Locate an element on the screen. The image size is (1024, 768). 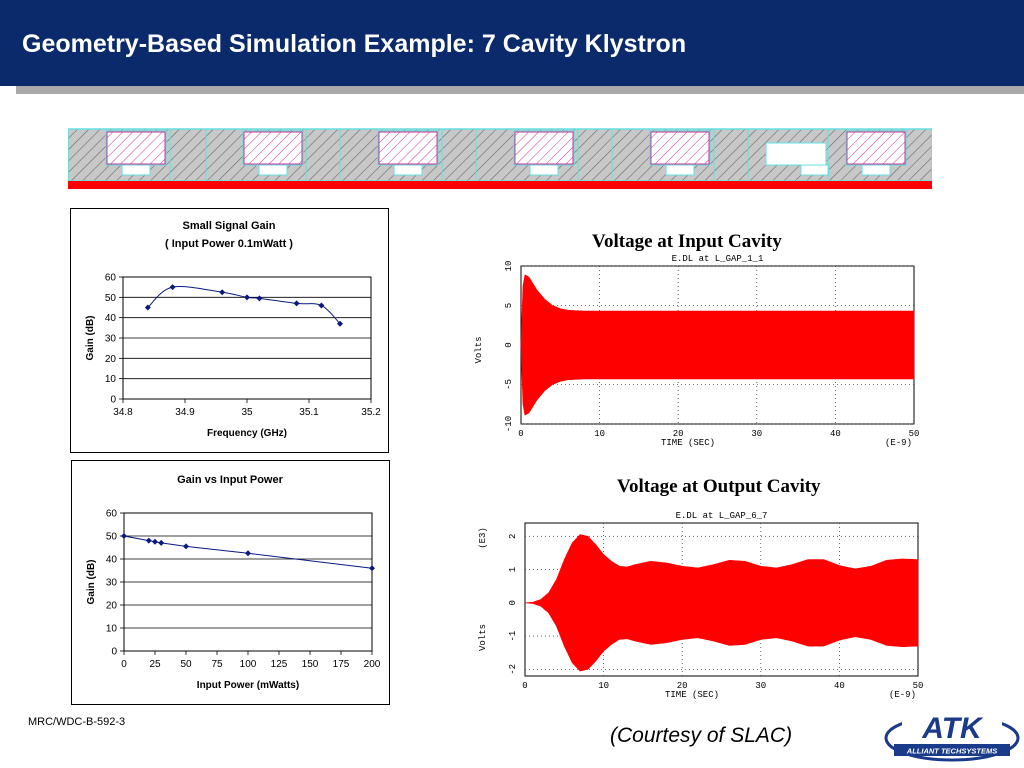
cavity-1-outline is located at coordinates (136, 148).